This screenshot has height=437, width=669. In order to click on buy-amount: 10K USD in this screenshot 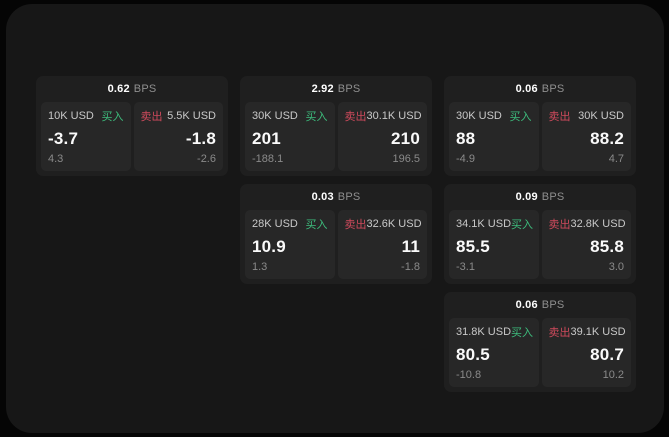, I will do `click(71, 116)`.